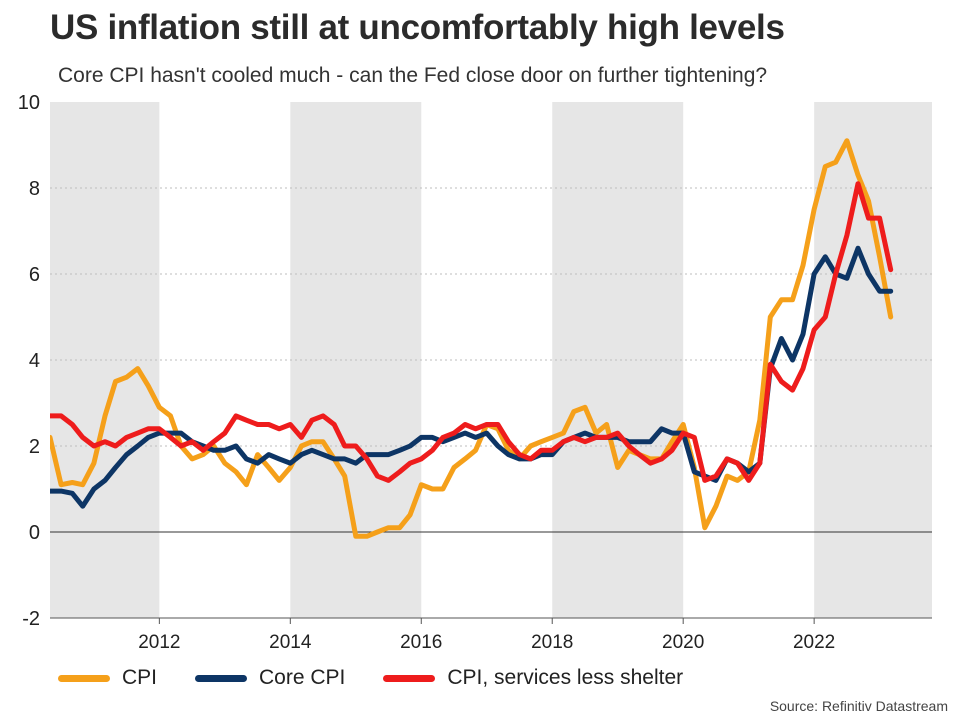 Image resolution: width=960 pixels, height=720 pixels. I want to click on y-tick-label: 2, so click(34, 447).